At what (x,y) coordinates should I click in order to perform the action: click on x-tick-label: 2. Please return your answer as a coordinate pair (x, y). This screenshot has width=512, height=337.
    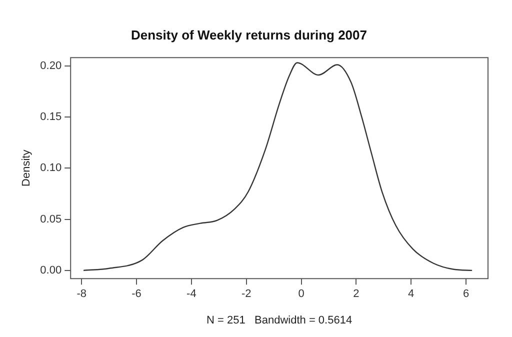
    Looking at the image, I should click on (356, 294).